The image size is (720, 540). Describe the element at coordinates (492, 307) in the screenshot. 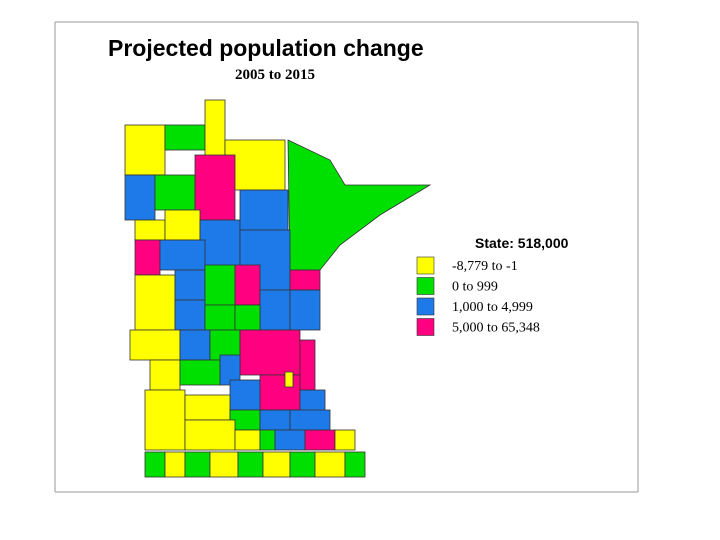

I see `legend-label: 1,000 to 4,999` at that location.